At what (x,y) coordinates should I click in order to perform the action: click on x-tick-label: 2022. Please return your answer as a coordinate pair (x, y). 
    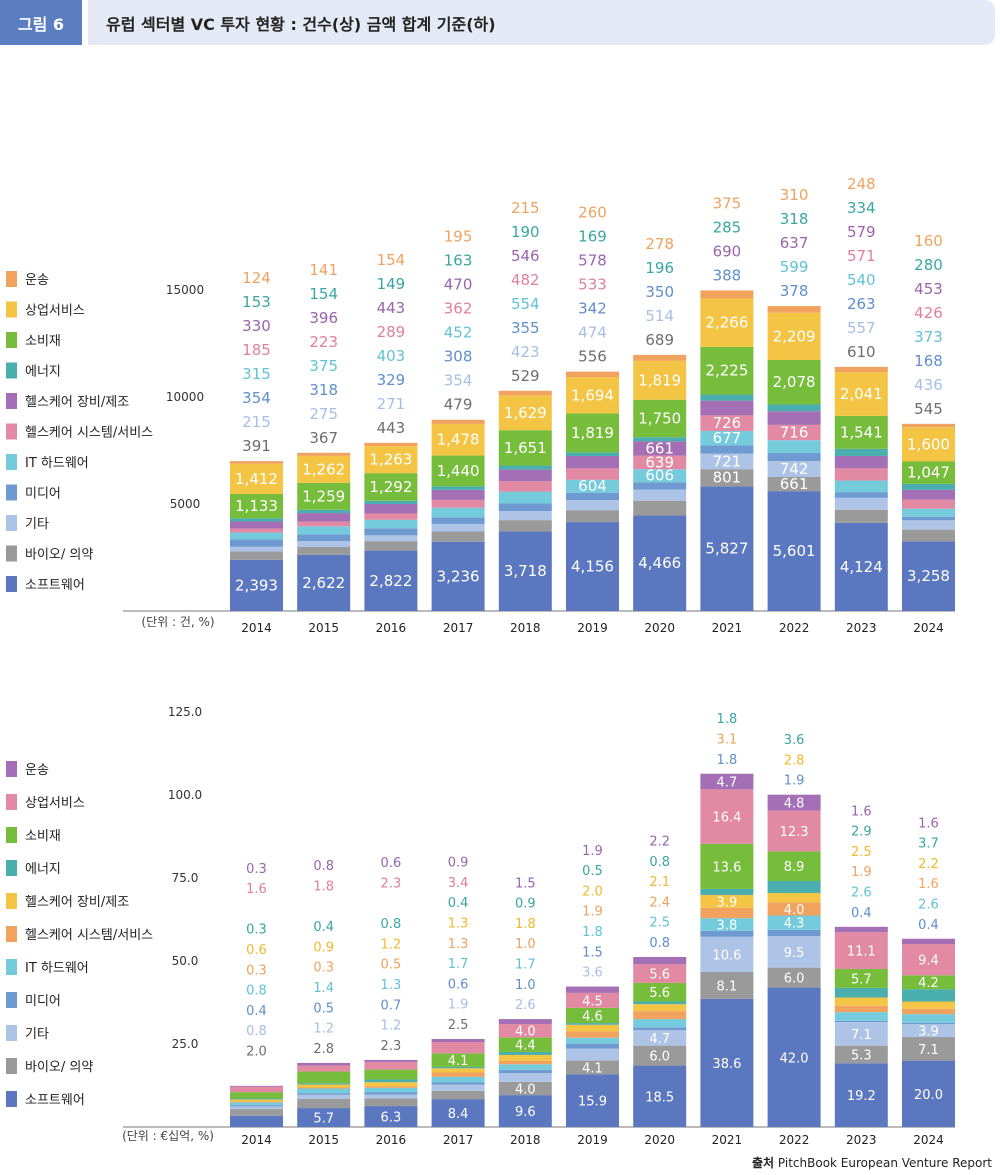
    Looking at the image, I should click on (794, 628).